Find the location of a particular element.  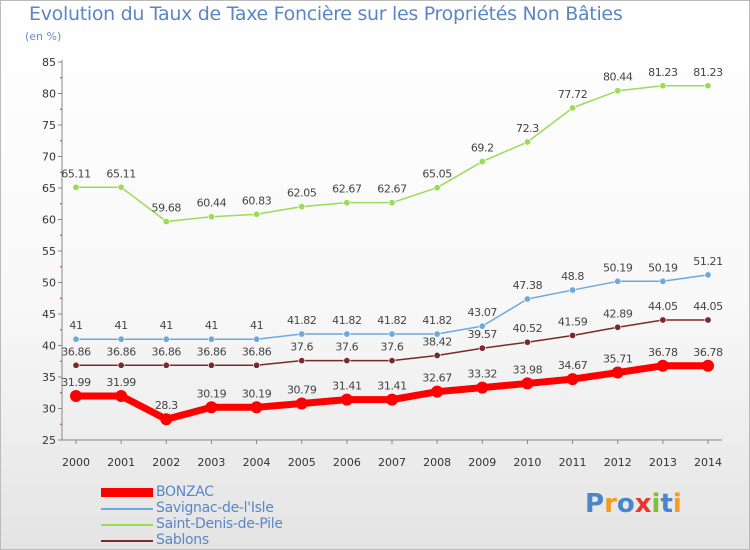

y-tick-label: 60 is located at coordinates (49, 220).